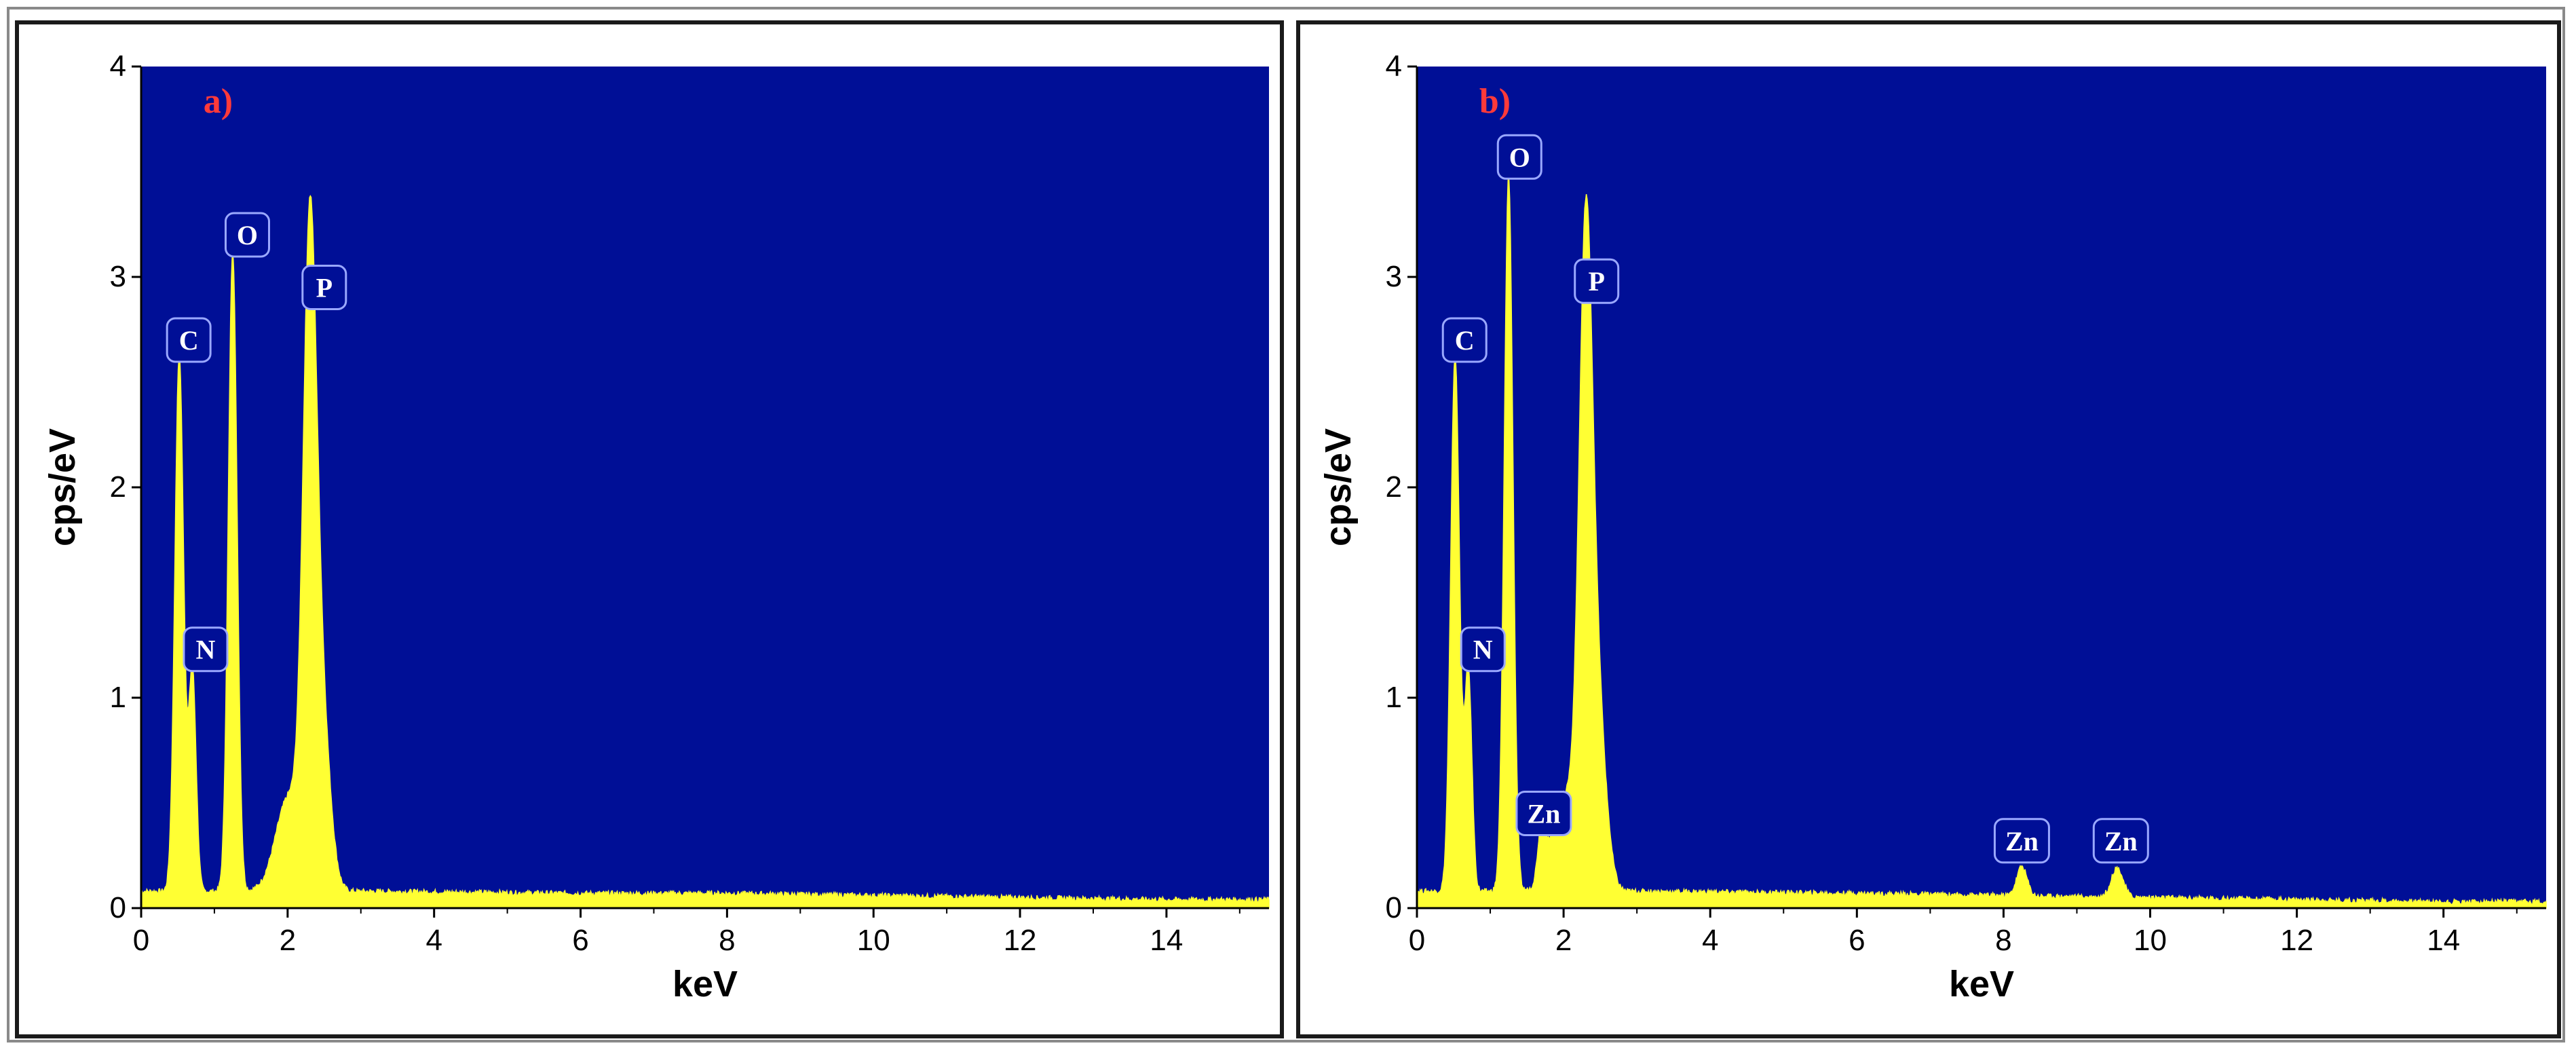 This screenshot has height=1052, width=2576. I want to click on panel-label: b), so click(1495, 101).